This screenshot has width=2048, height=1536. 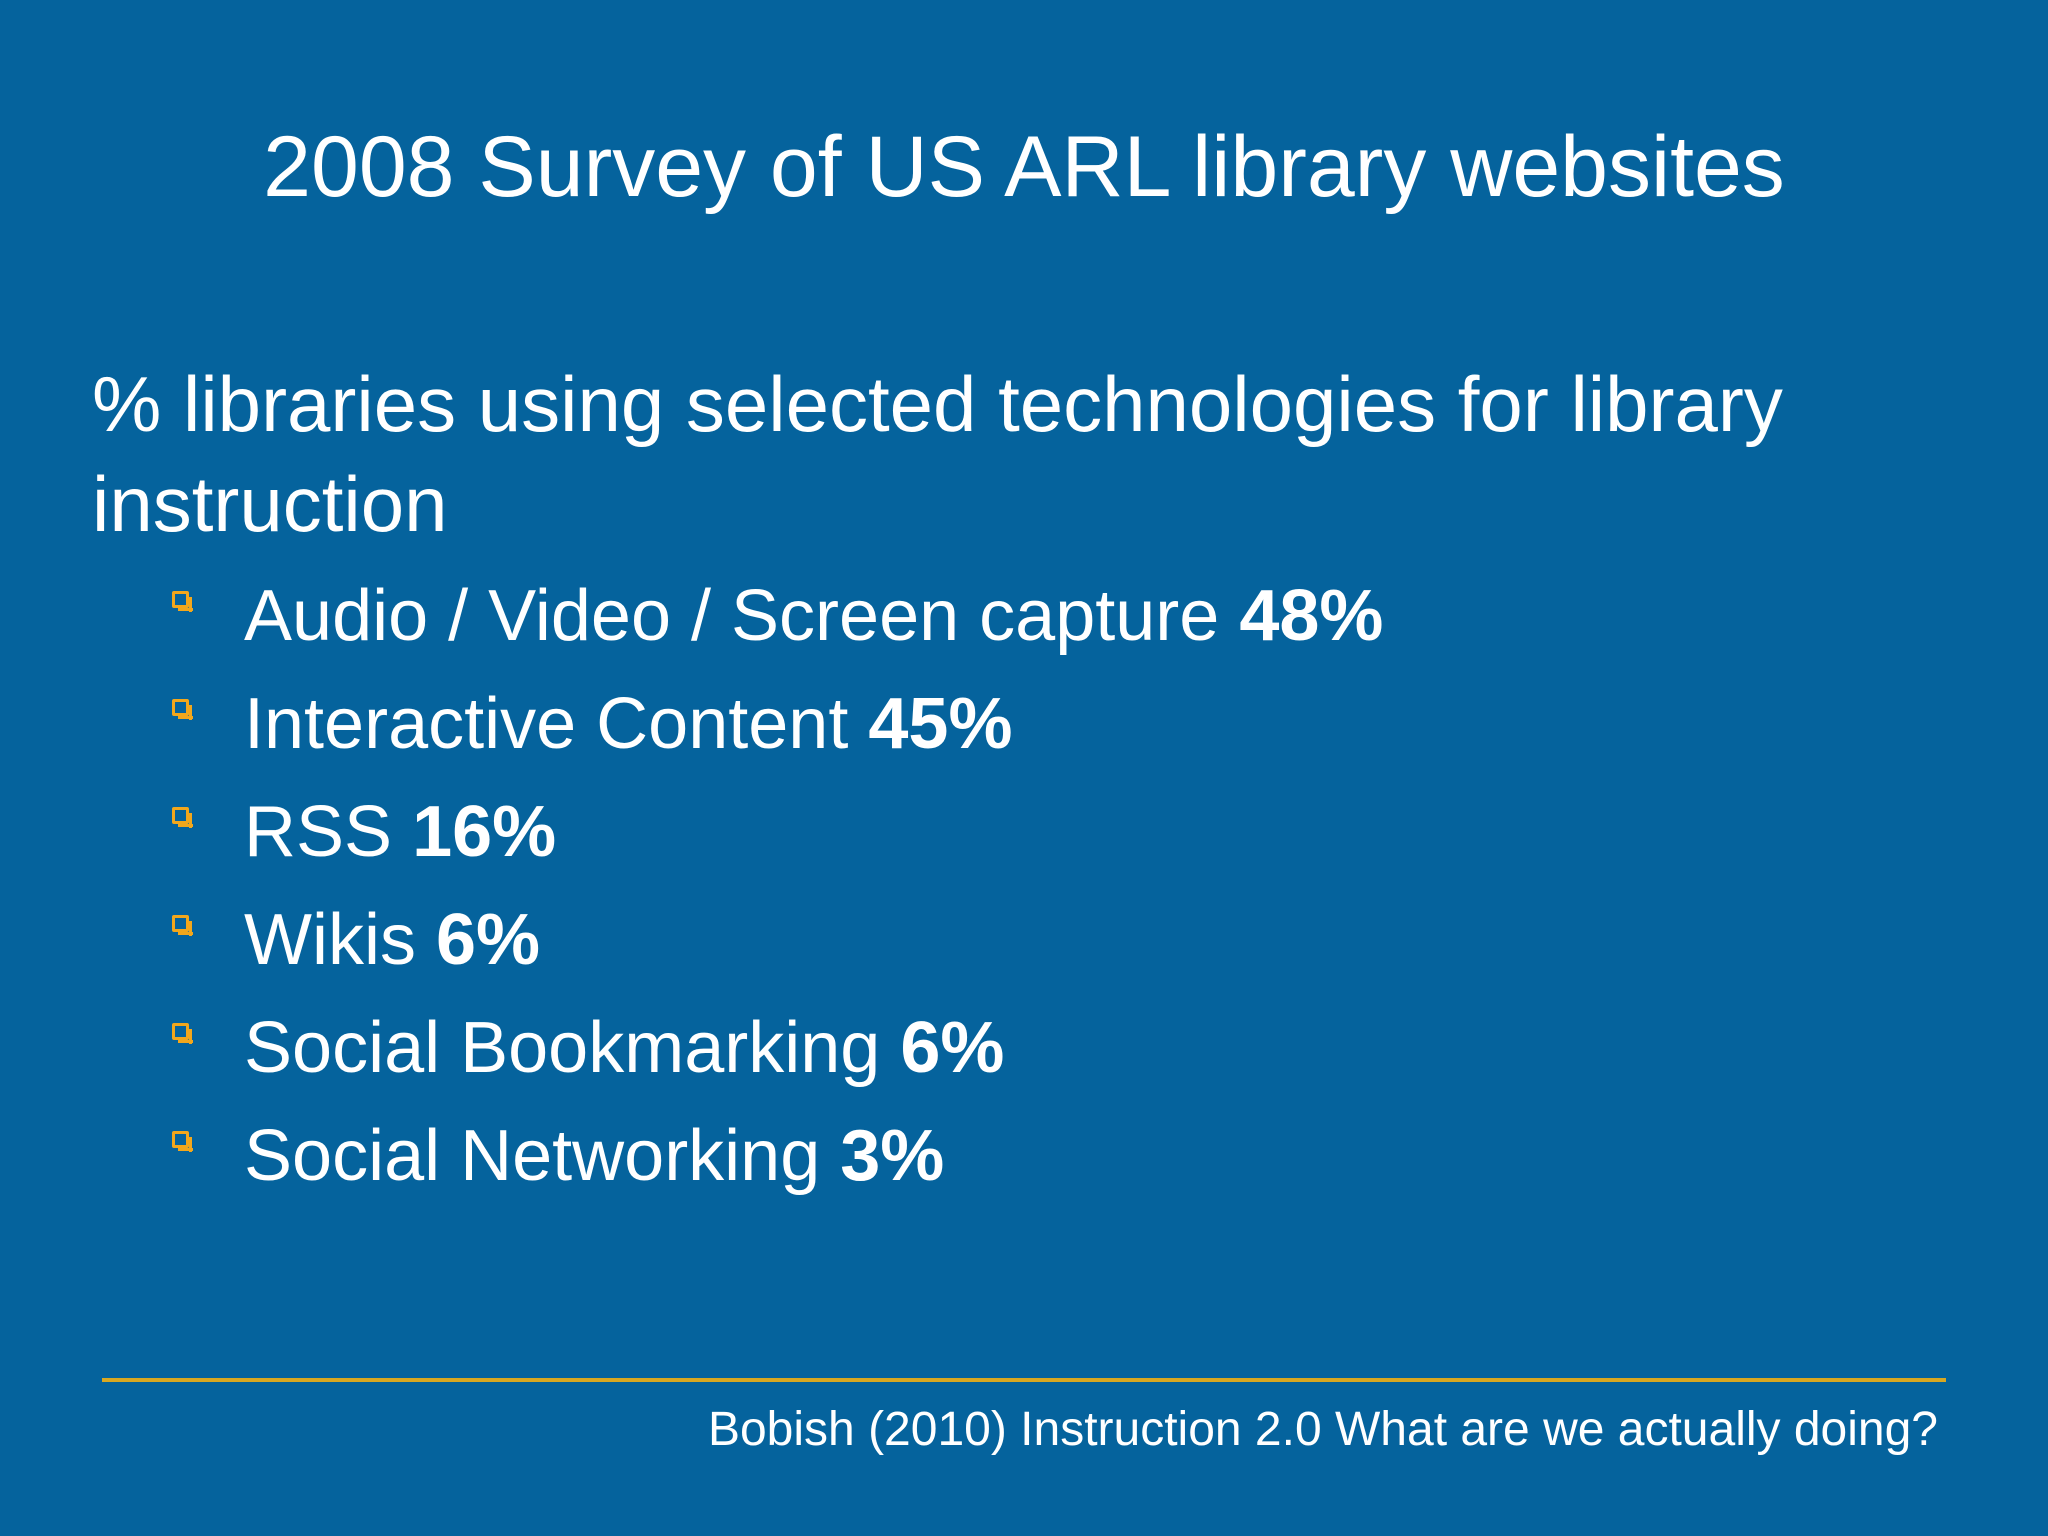 What do you see at coordinates (1024, 1380) in the screenshot?
I see `footer-divider` at bounding box center [1024, 1380].